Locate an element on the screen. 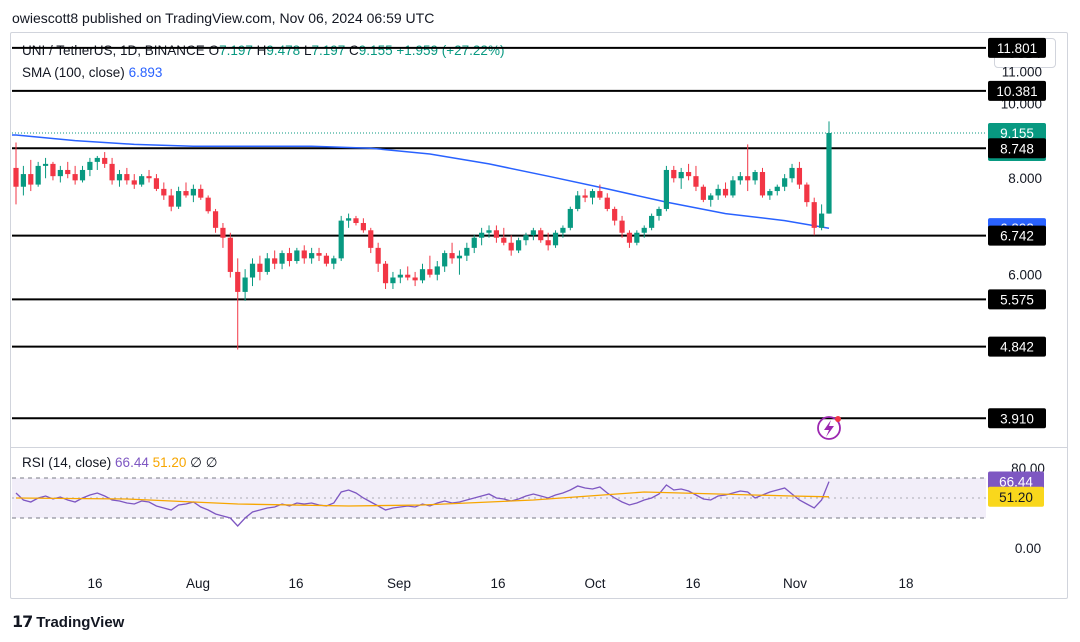  symbol-name: UNI / TetherUS, 1D, BINANCE is located at coordinates (113, 50).